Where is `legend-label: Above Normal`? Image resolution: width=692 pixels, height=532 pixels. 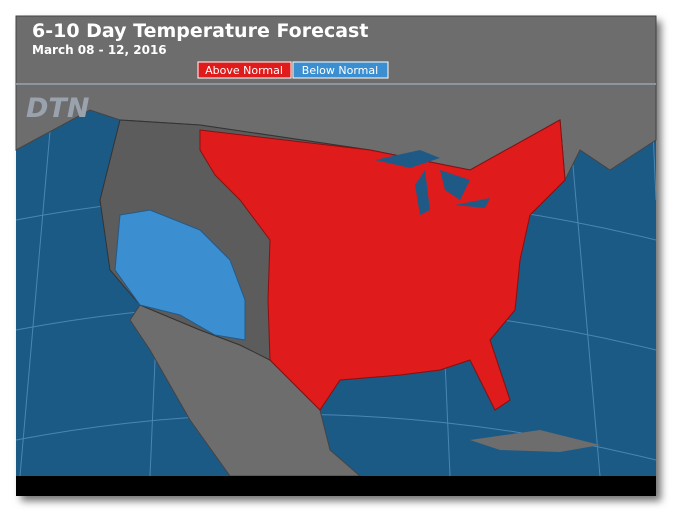 legend-label: Above Normal is located at coordinates (244, 70).